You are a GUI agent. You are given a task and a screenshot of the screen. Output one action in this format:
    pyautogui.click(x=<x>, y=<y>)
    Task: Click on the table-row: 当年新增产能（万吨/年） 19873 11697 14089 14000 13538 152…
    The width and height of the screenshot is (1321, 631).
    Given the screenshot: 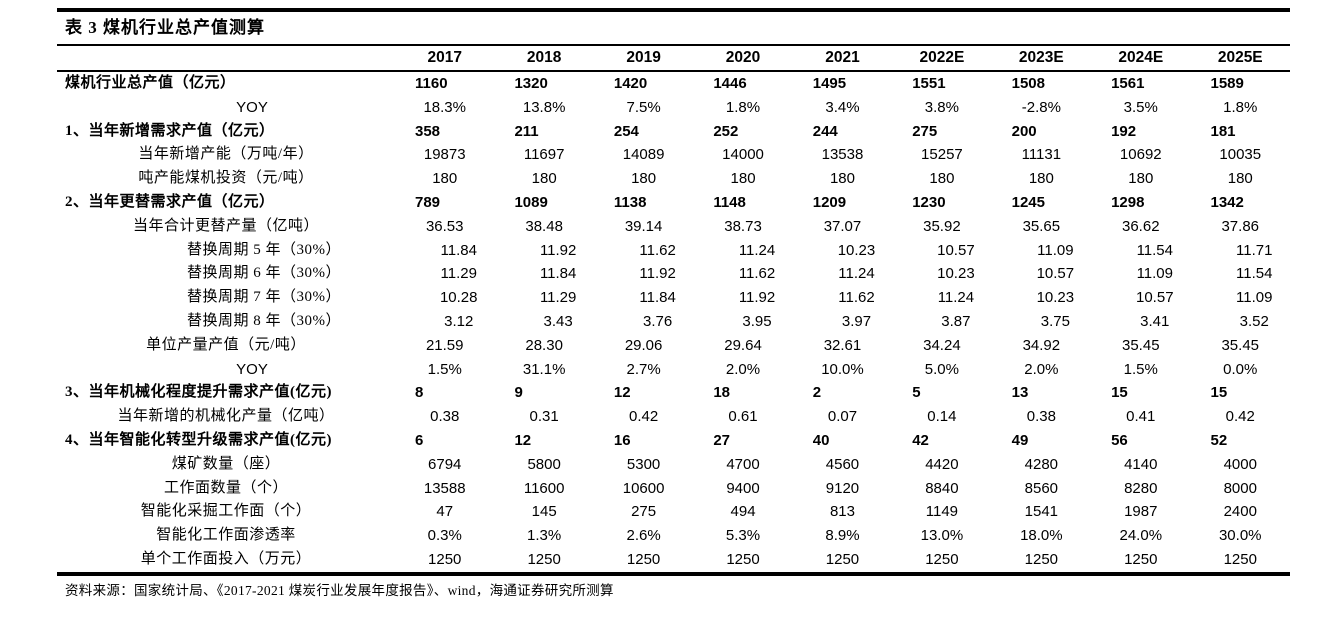 What is the action you would take?
    pyautogui.click(x=673, y=155)
    